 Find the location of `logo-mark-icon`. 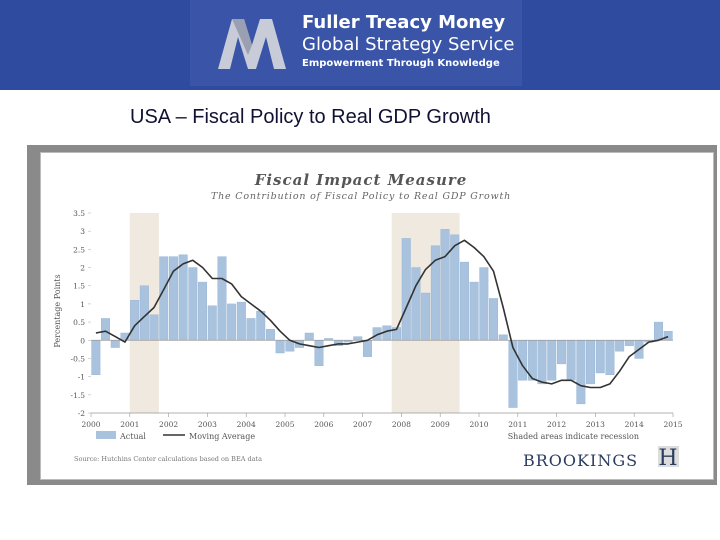

logo-mark-icon is located at coordinates (252, 44).